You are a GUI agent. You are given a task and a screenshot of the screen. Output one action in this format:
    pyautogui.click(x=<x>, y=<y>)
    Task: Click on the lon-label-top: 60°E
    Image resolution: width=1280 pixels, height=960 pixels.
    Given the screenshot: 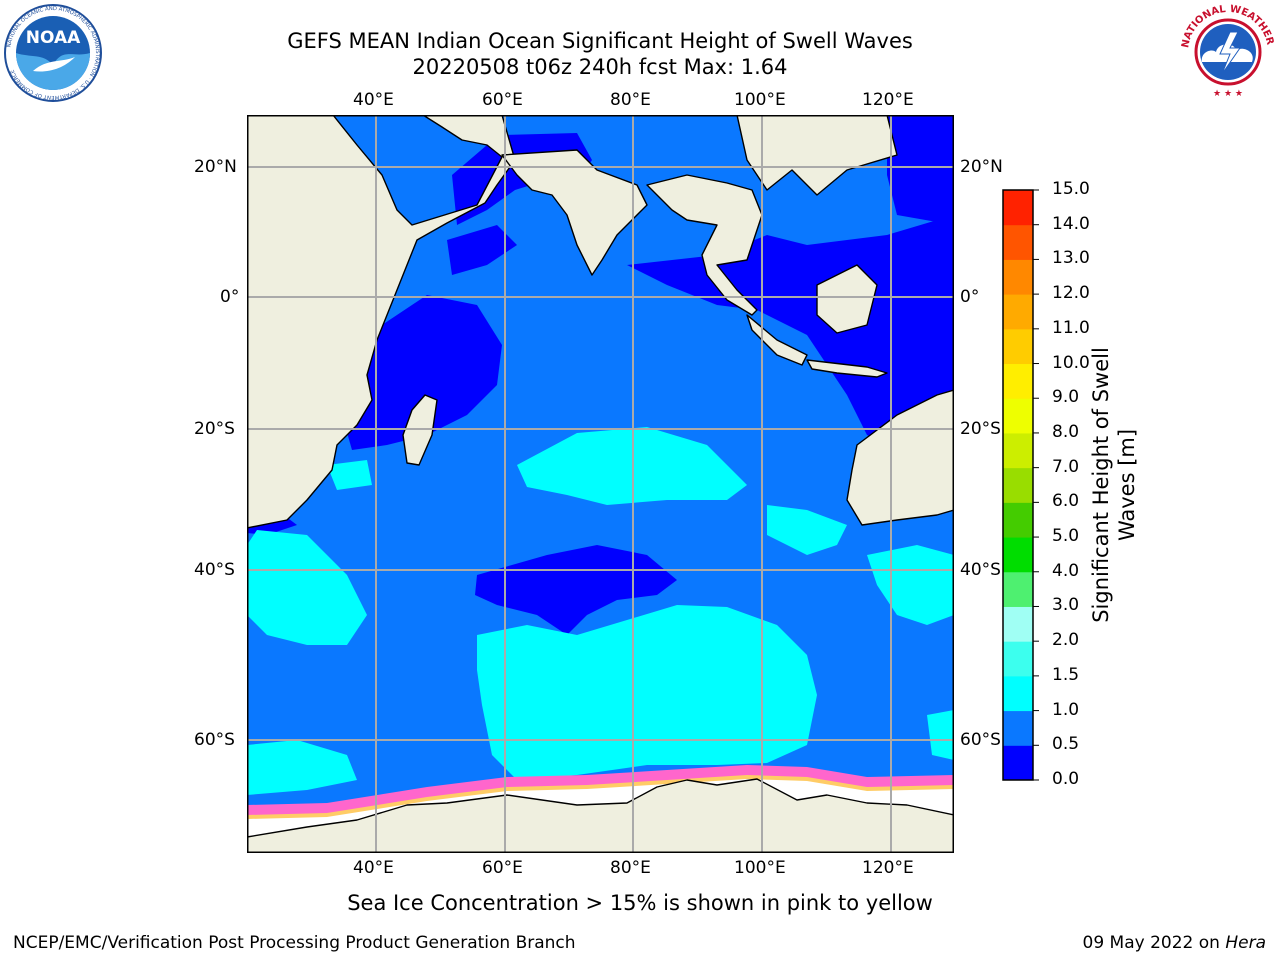 What is the action you would take?
    pyautogui.click(x=502, y=100)
    